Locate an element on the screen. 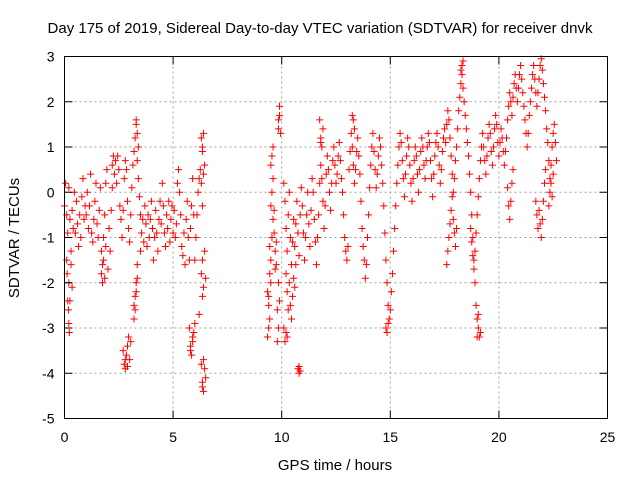 Image resolution: width=640 pixels, height=480 pixels. x-tick-label: 25 is located at coordinates (608, 437).